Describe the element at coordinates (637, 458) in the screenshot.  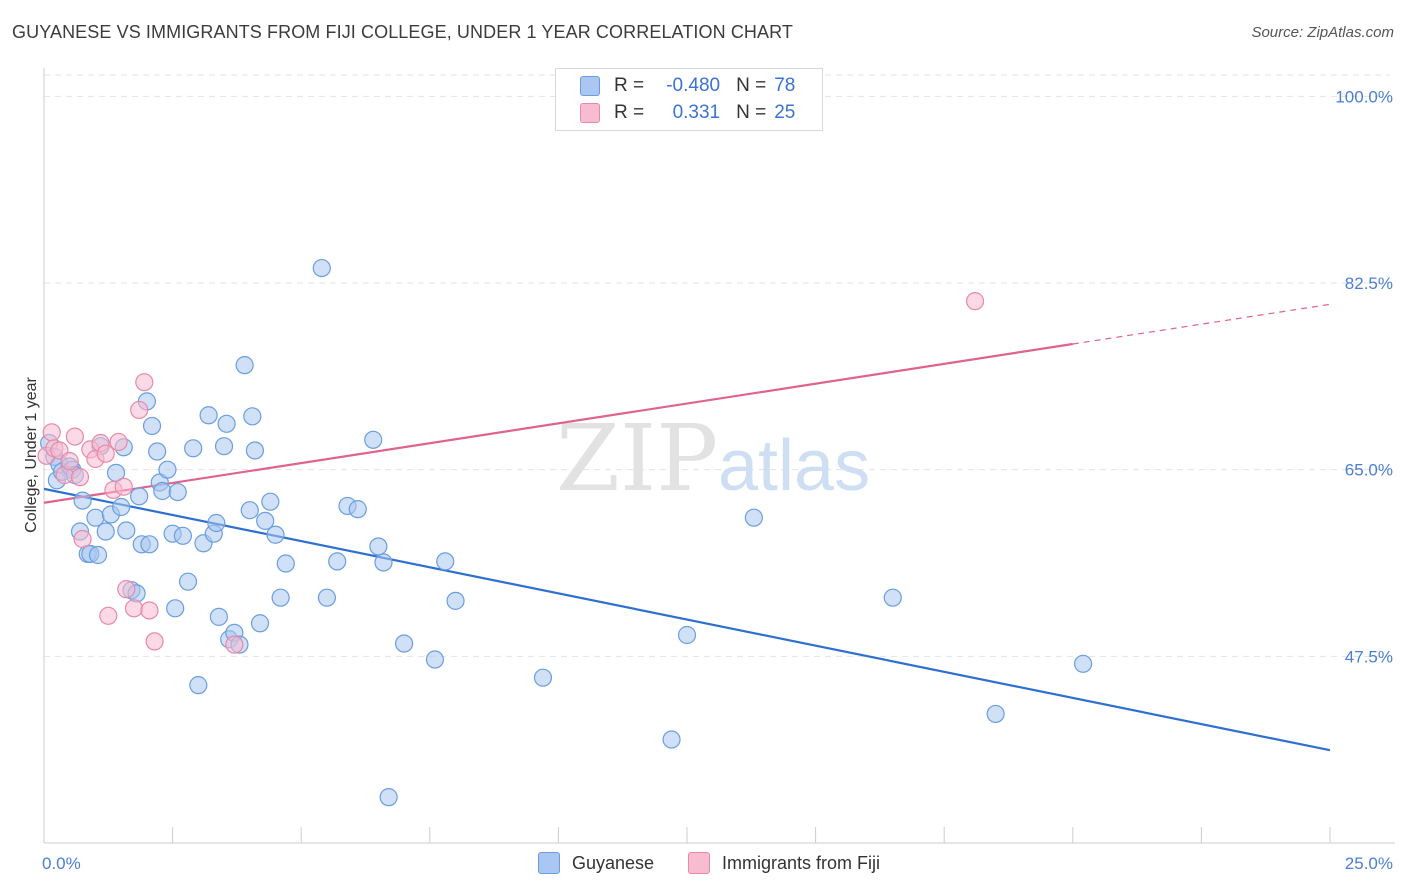
I see `watermark-zip: ZIP` at that location.